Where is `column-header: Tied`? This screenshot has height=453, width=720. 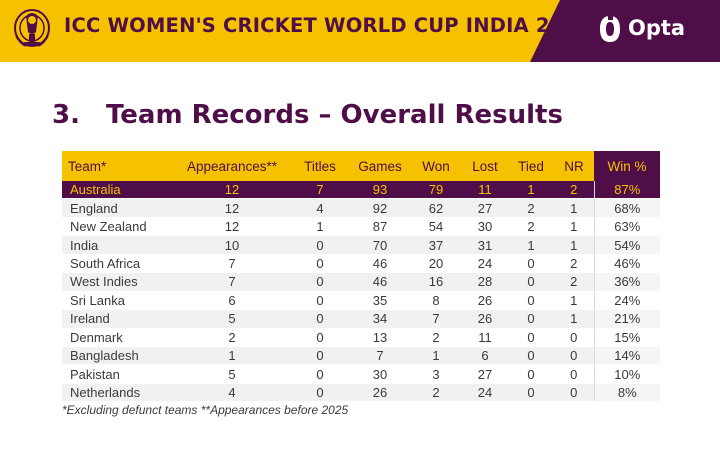
column-header: Tied is located at coordinates (531, 166).